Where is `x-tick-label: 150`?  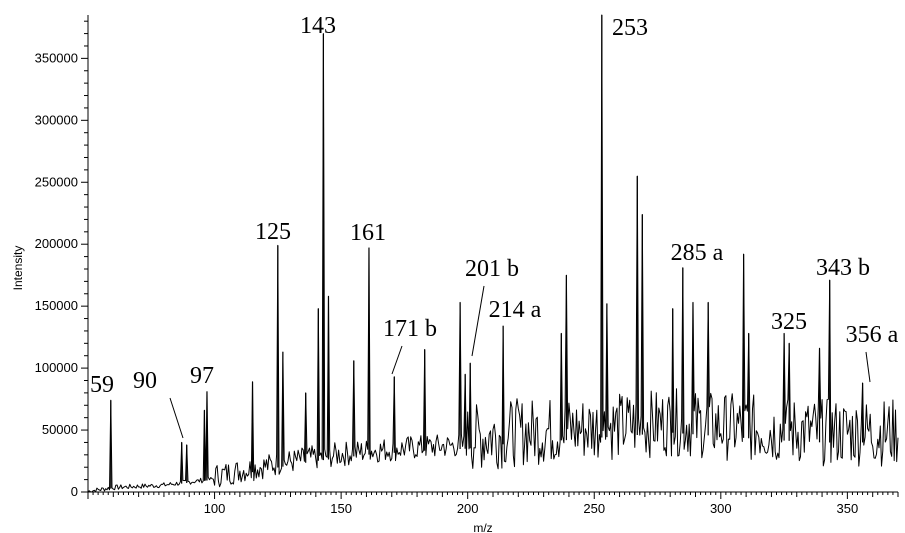 x-tick-label: 150 is located at coordinates (341, 508).